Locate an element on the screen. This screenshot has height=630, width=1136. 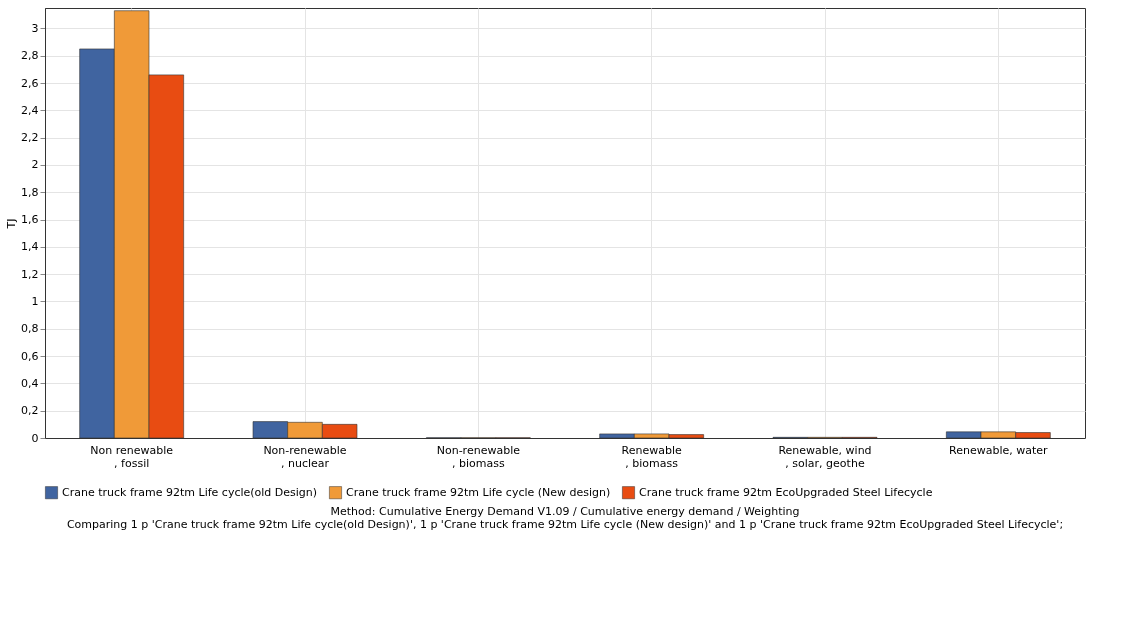
y-tick-label: 2,4 is located at coordinates (30, 110).